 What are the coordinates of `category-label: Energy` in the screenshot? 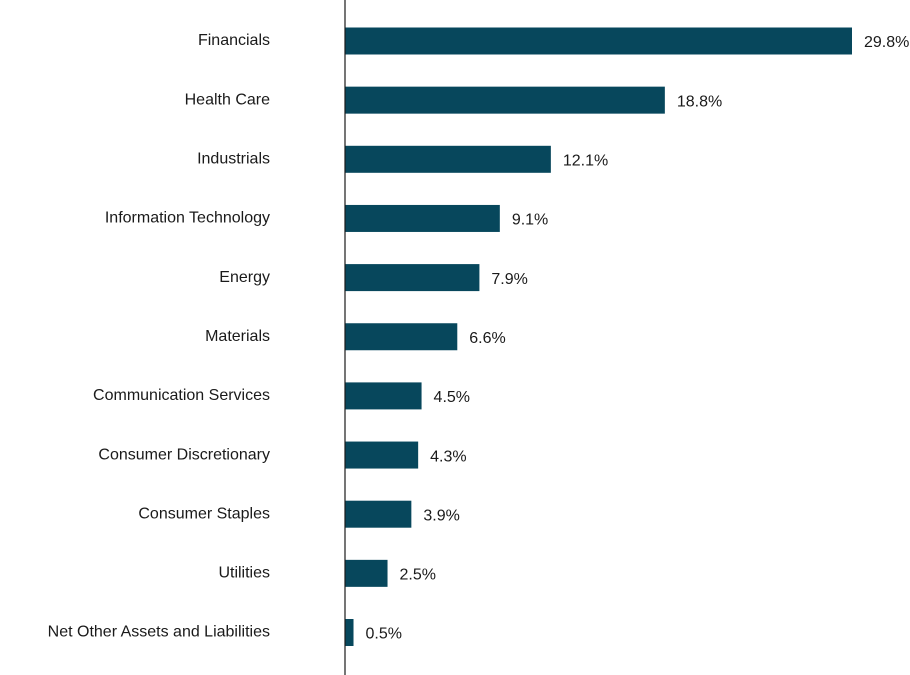 It's located at (244, 277).